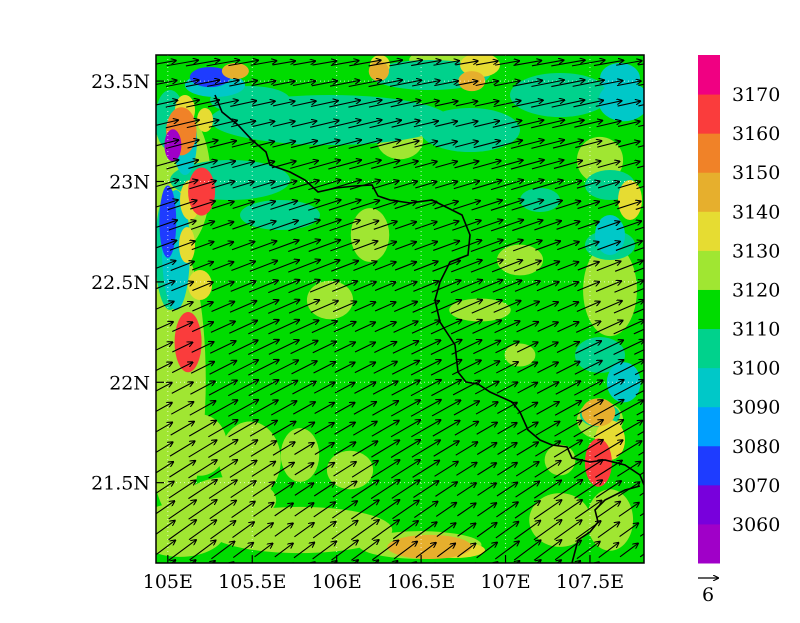 Image resolution: width=800 pixels, height=623 pixels. Describe the element at coordinates (606, 524) in the screenshot. I see `coast-line` at that location.